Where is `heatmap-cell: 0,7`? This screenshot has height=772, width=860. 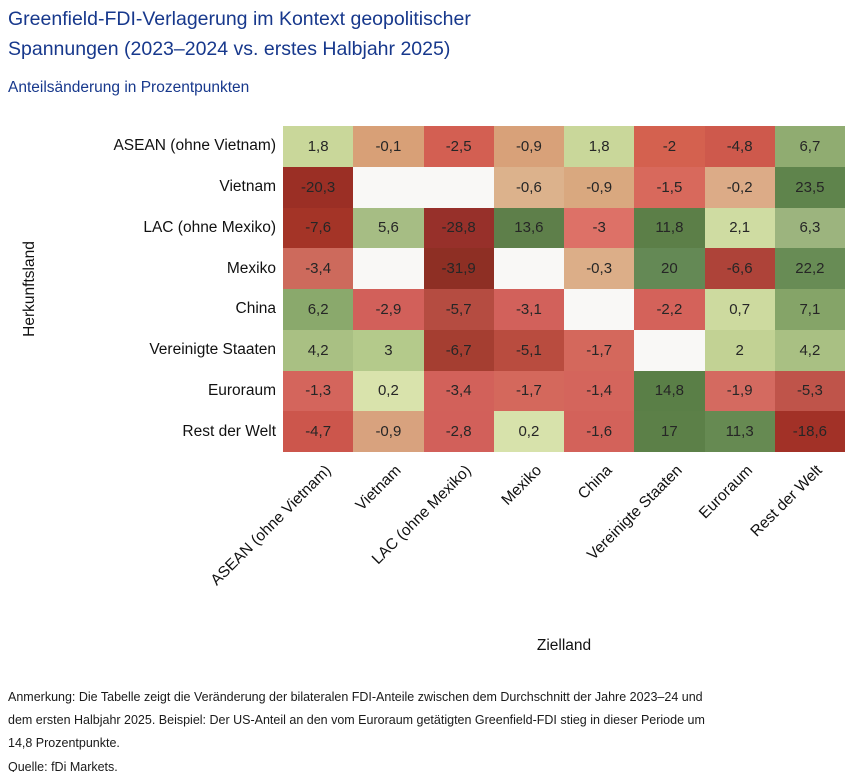
heatmap-cell: 0,7 is located at coordinates (739, 309).